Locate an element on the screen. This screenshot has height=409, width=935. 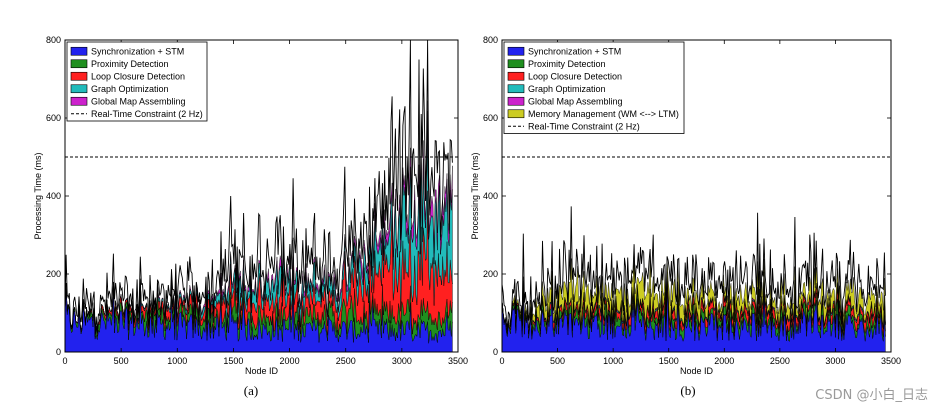
panel-b-legend-label-memory-management-wm-ltm: Memory Management (WM <--> LTM) is located at coordinates (603, 114).